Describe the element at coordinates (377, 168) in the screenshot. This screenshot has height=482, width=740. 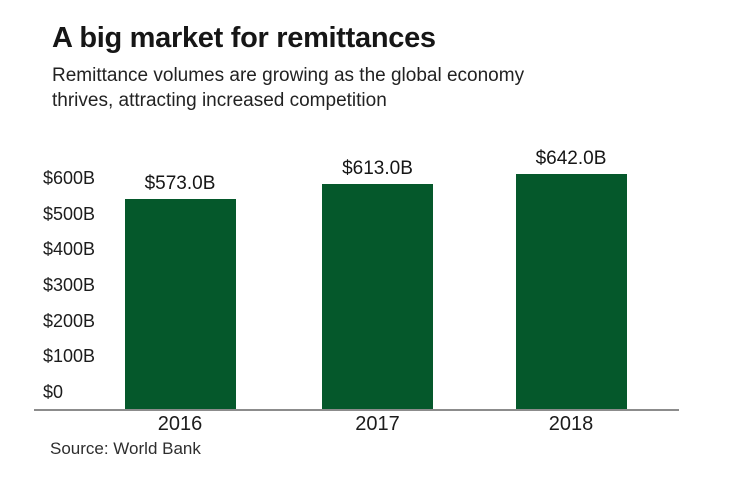
I see `bar-value-label: $613.0B` at that location.